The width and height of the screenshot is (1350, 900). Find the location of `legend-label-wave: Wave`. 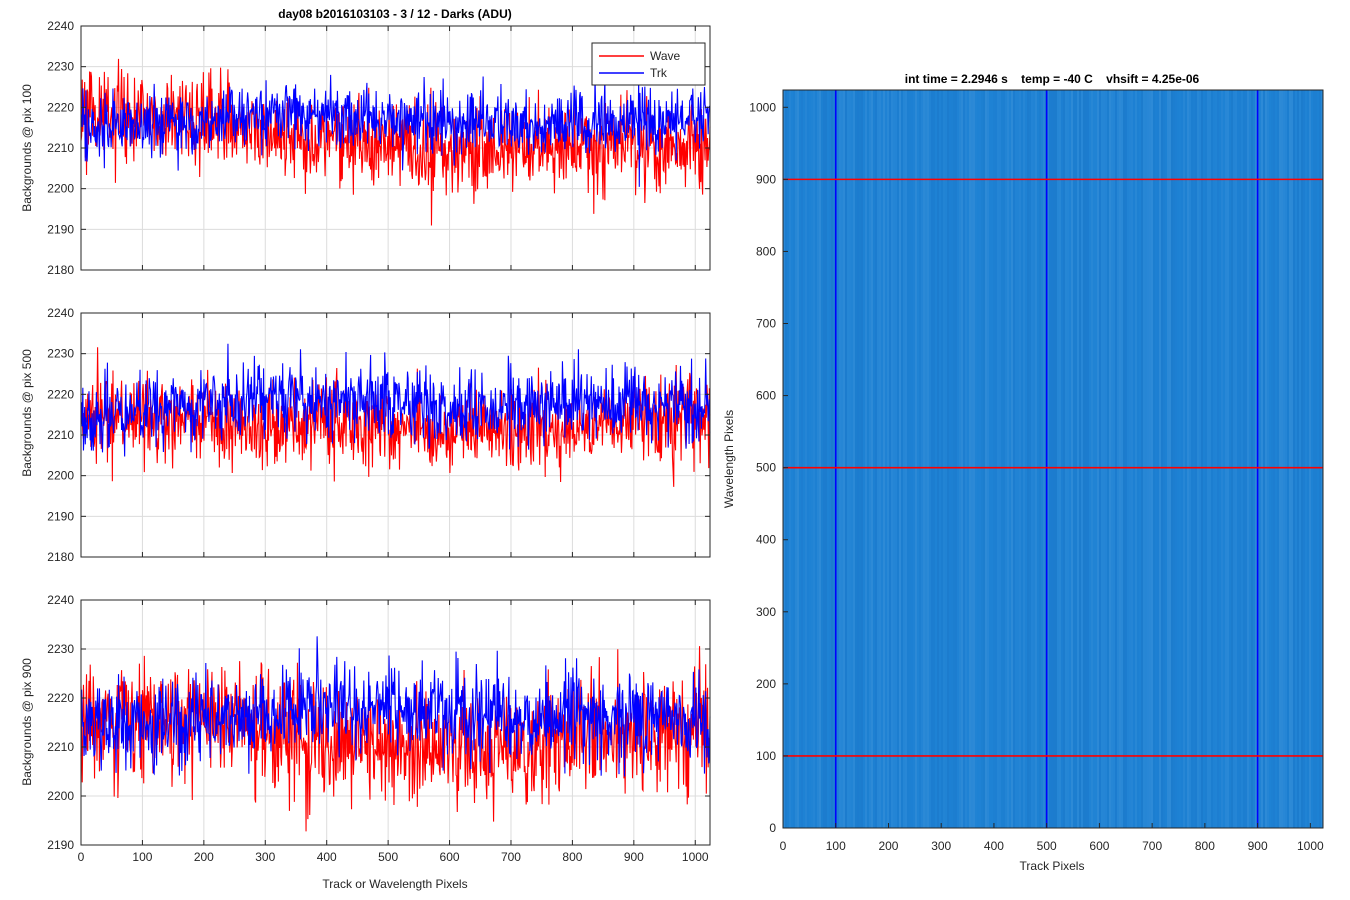

legend-label-wave: Wave is located at coordinates (665, 56).